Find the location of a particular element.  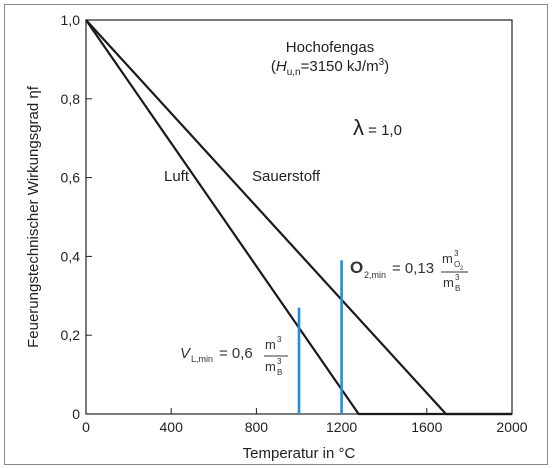

y-tick-label: 0,2 is located at coordinates (71, 335).